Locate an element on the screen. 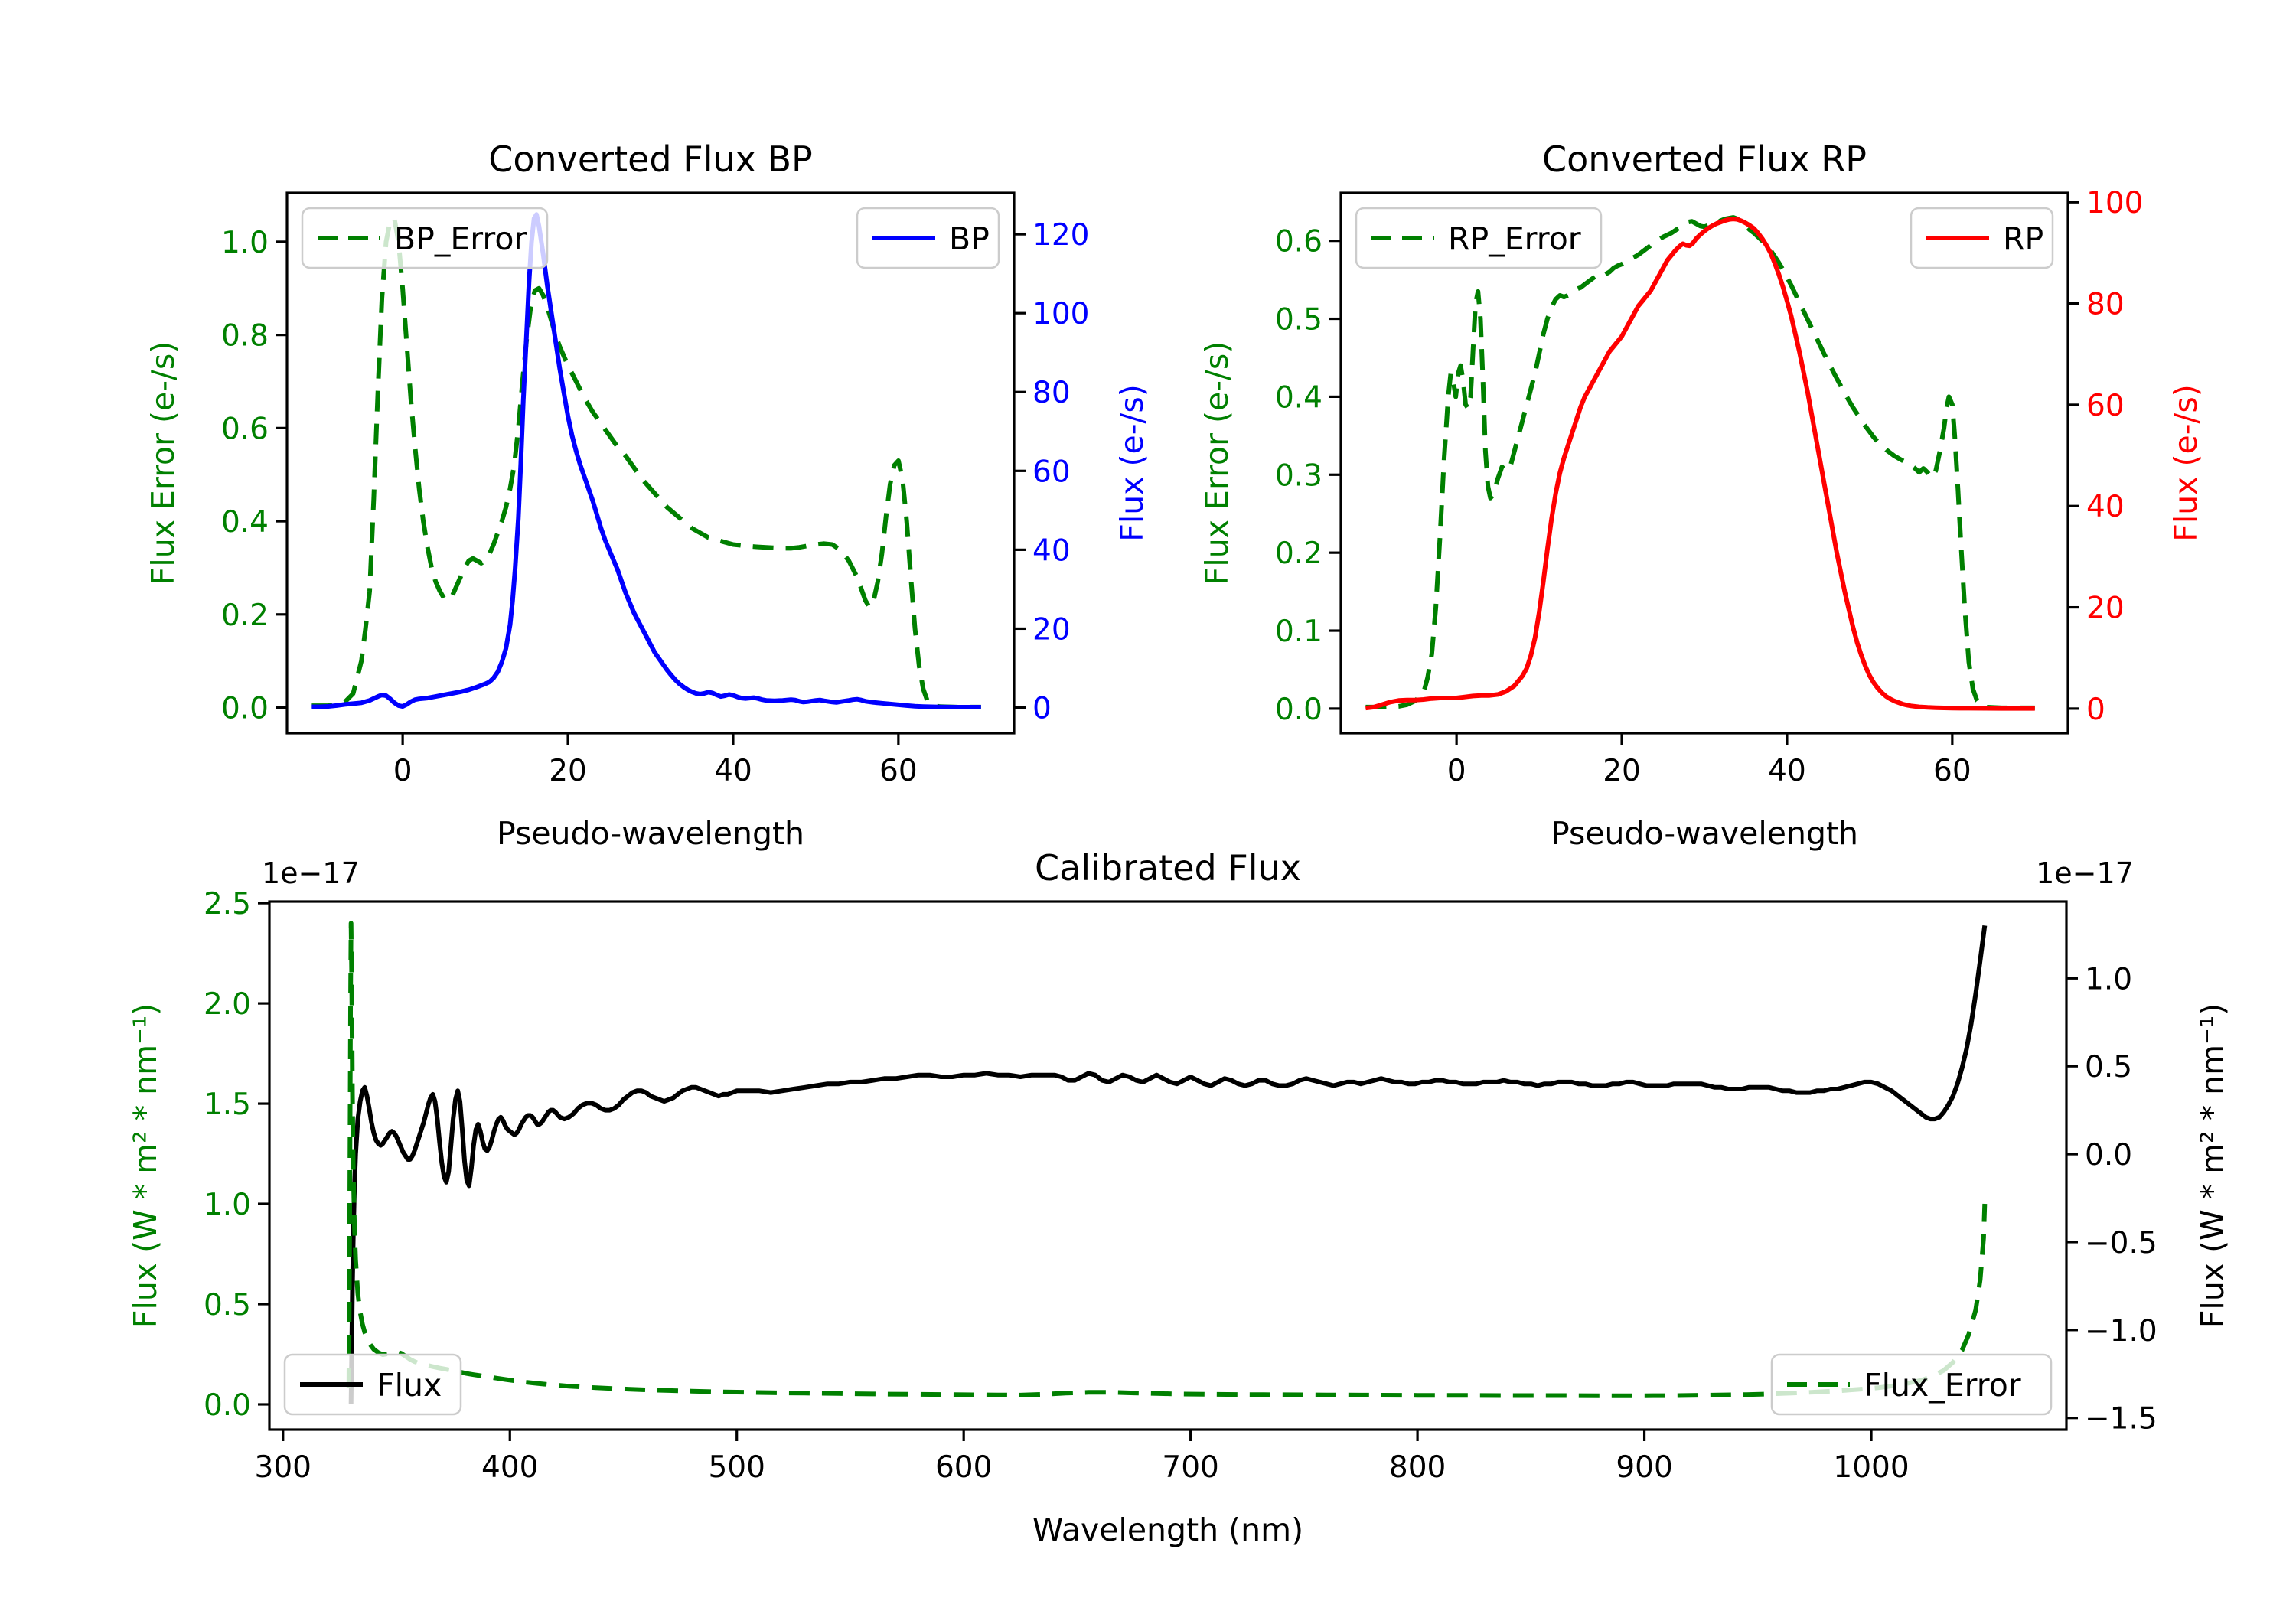  rp-ylabel-right: Flux (e-/s) is located at coordinates (2185, 462).